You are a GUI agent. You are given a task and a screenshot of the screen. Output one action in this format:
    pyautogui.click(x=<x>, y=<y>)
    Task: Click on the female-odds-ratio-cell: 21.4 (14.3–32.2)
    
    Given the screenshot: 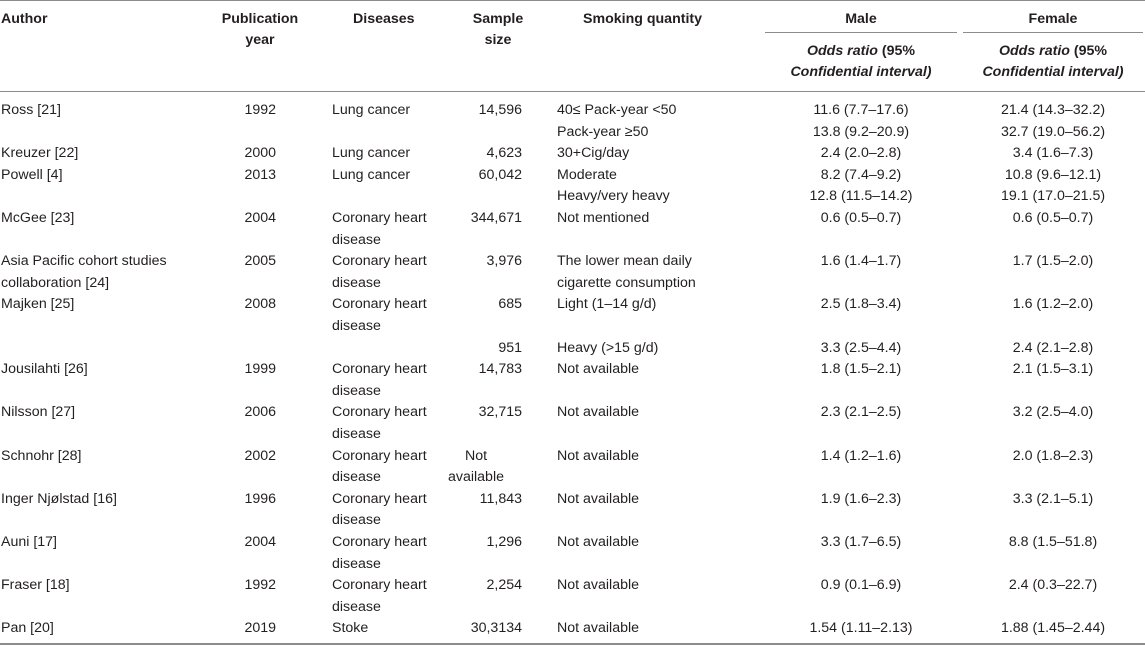 What is the action you would take?
    pyautogui.click(x=1053, y=110)
    